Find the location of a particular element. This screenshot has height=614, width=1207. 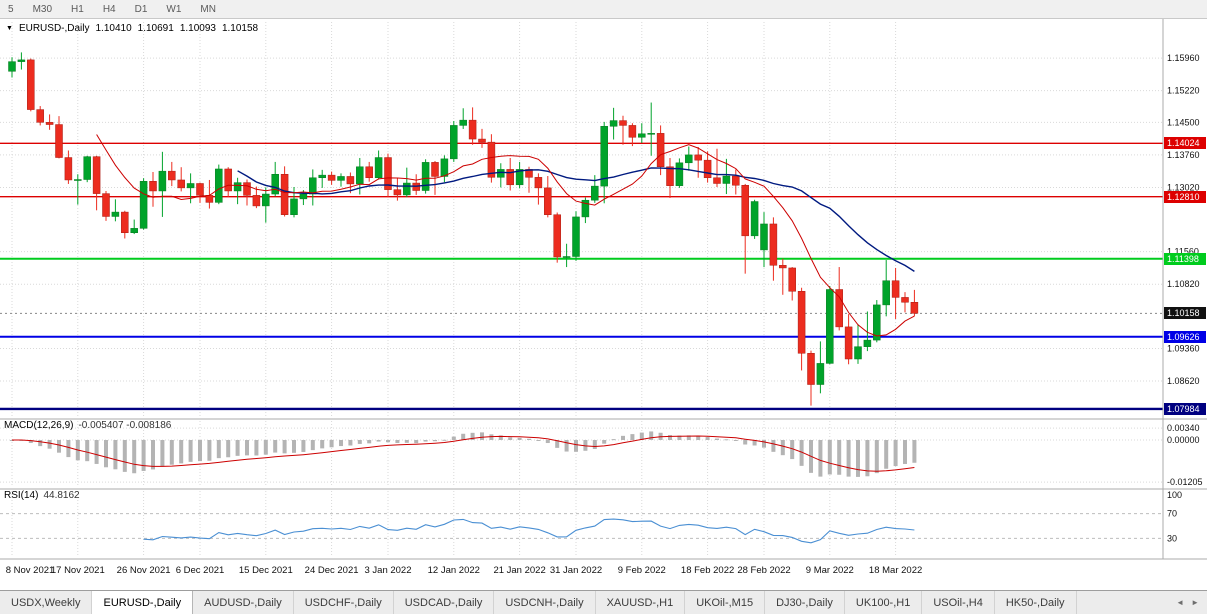

timeframe-button-h1: H1 is located at coordinates (77, 9).